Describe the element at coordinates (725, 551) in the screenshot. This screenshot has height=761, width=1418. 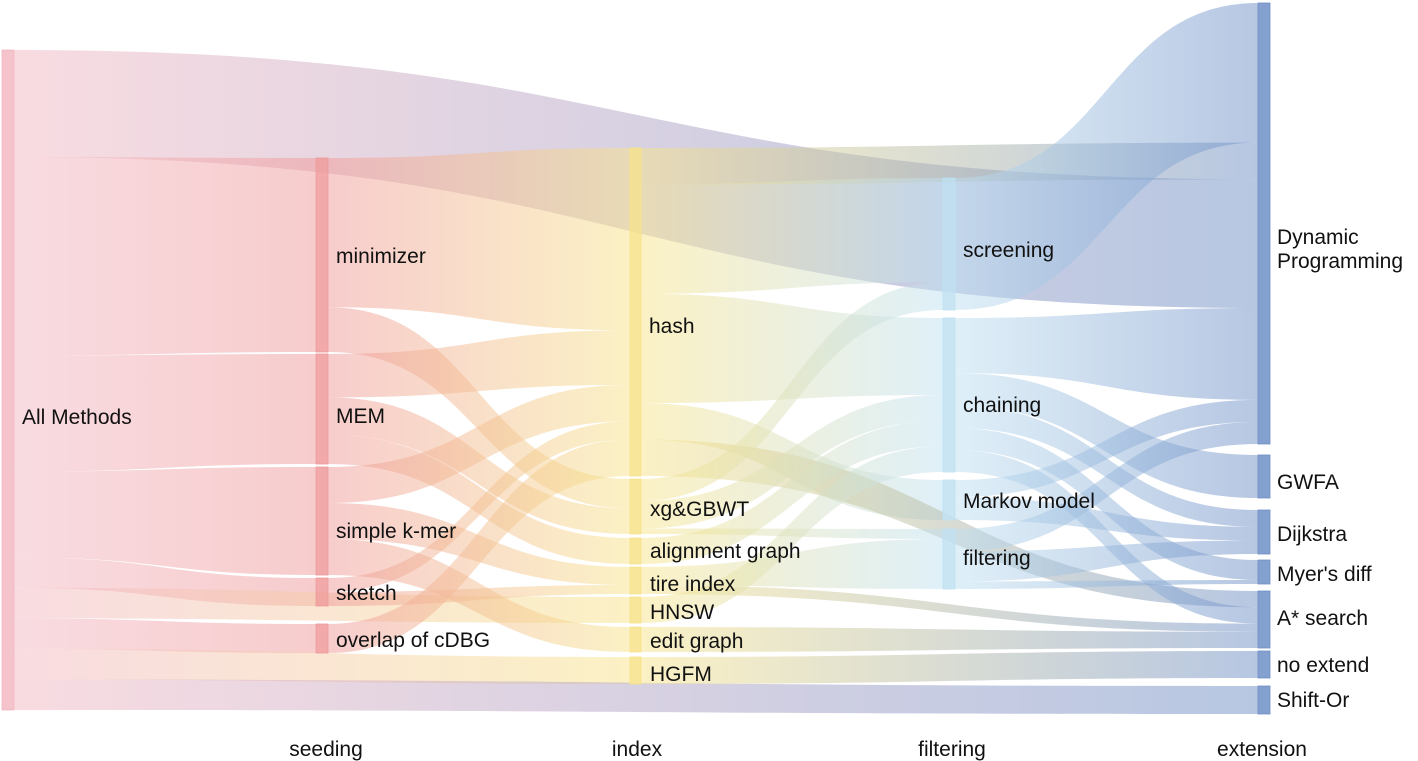
I see `node-label-alig: alignment graph` at that location.